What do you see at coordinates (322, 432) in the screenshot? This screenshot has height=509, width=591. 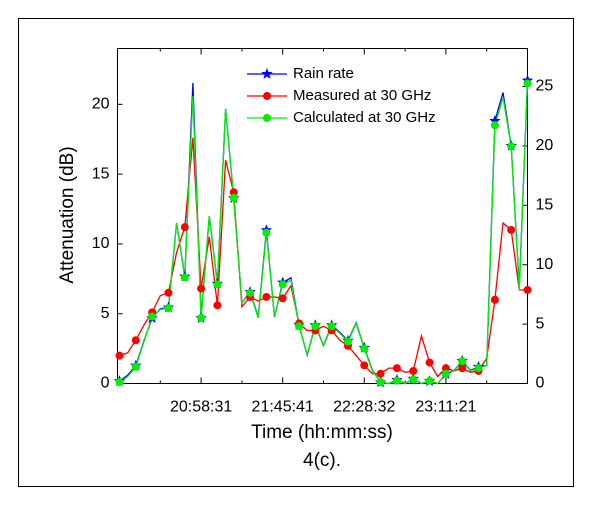 I see `x-axis-label: Time (hh:mm:ss)` at bounding box center [322, 432].